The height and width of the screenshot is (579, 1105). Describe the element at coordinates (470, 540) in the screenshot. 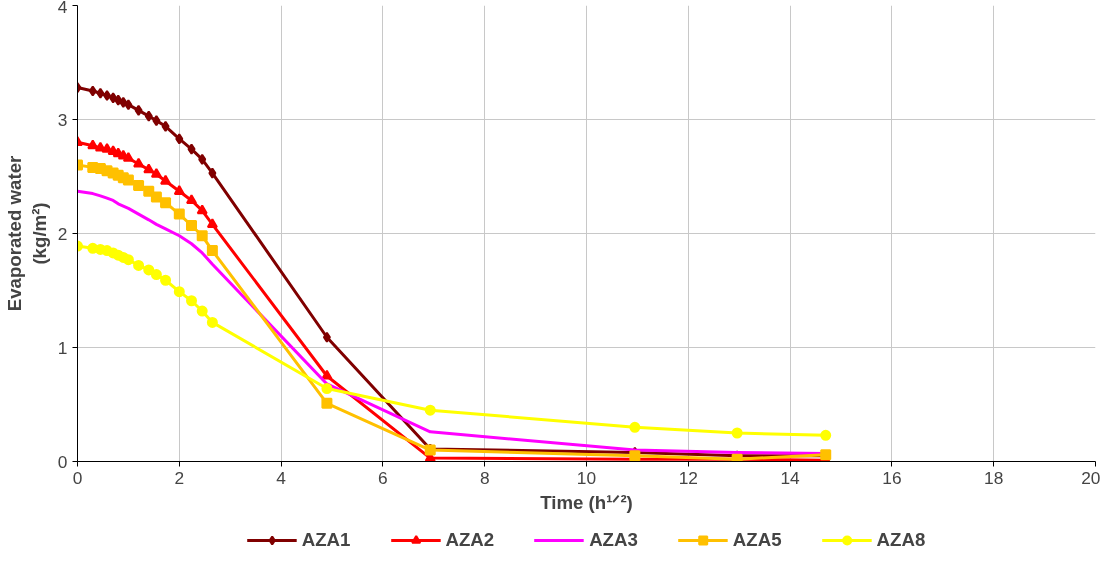

I see `legend-label: AZA2` at that location.